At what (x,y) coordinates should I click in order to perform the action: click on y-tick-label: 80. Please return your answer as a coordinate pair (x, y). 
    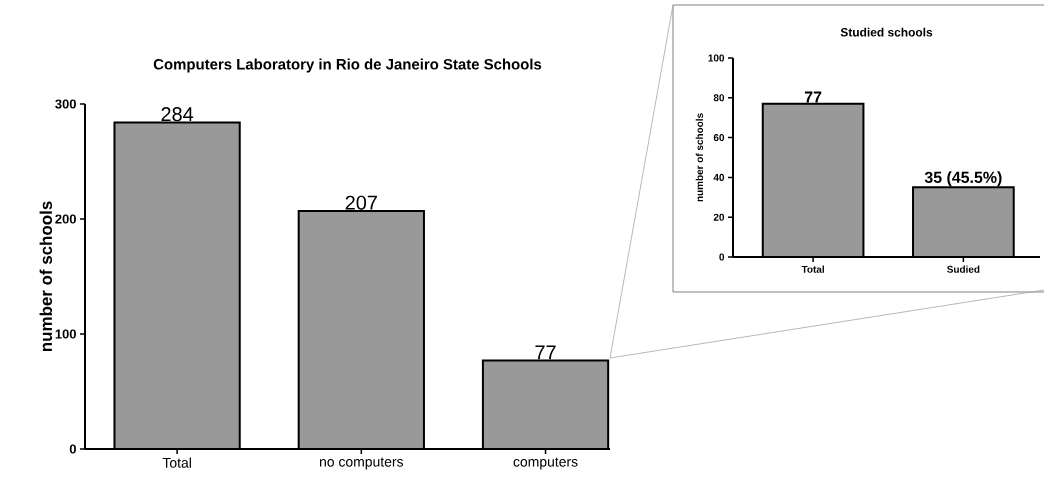
    Looking at the image, I should click on (719, 98).